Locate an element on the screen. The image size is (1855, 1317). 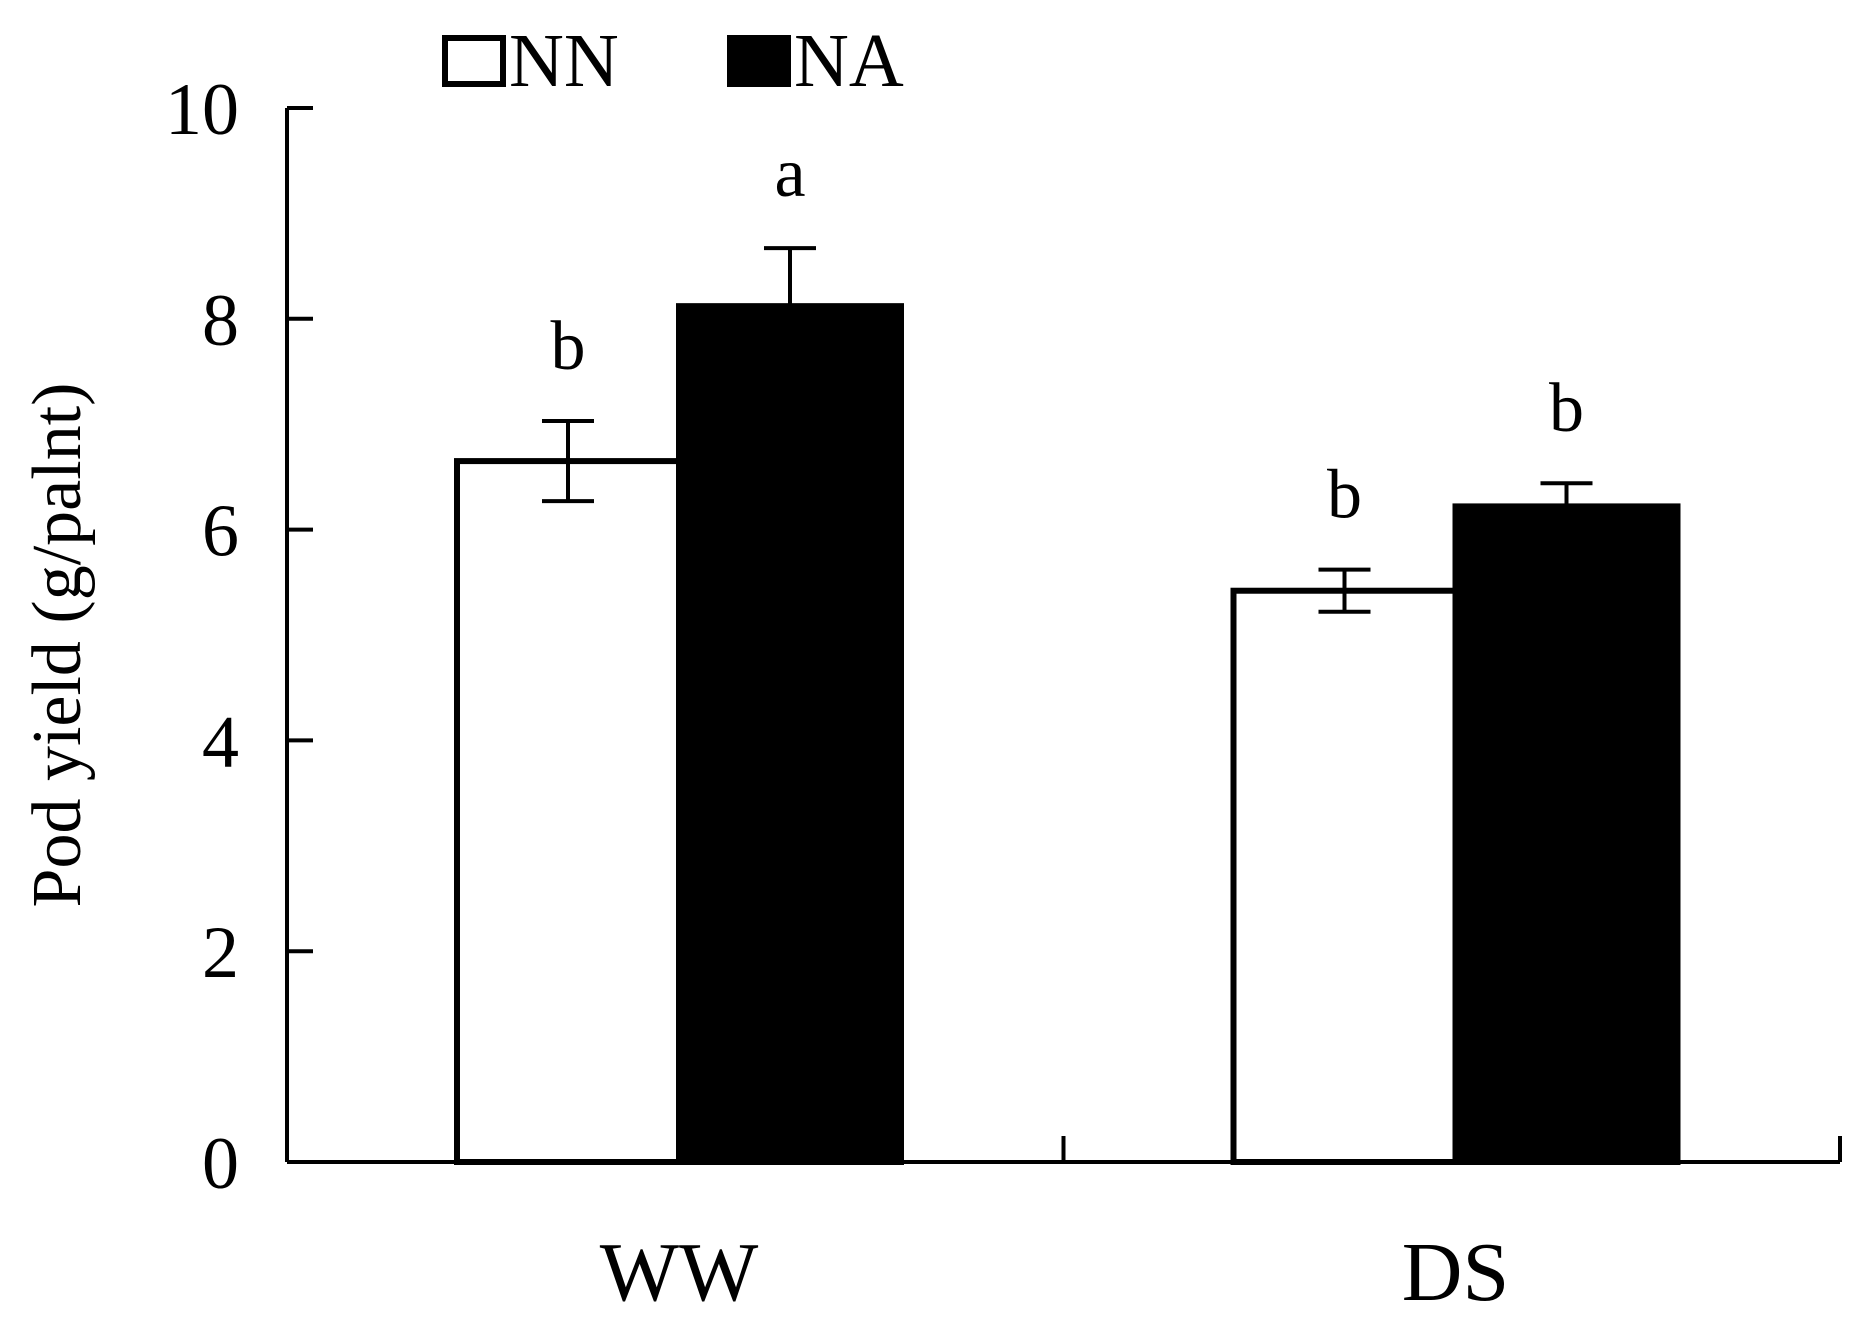
legend-label-na: NA is located at coordinates (849, 61).